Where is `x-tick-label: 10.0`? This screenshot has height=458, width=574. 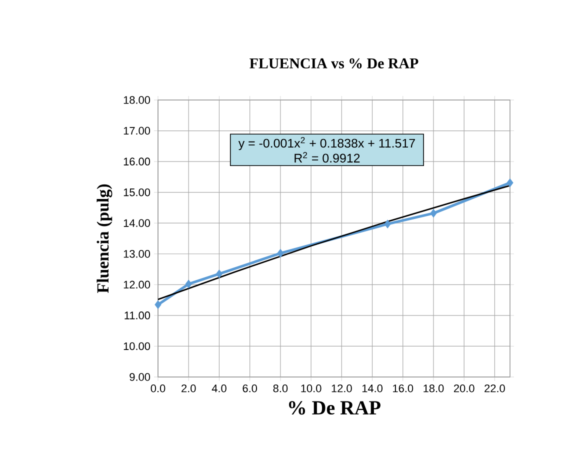
x-tick-label: 10.0 is located at coordinates (311, 388).